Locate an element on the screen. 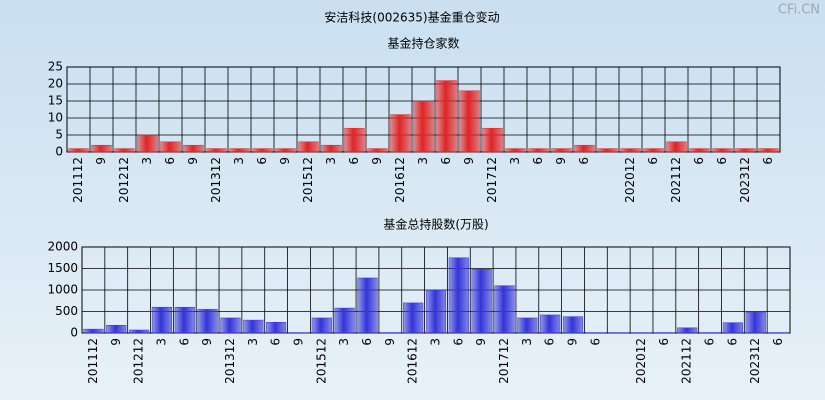 This screenshot has width=825, height=400. y-tick-label: 2000 is located at coordinates (62, 247).